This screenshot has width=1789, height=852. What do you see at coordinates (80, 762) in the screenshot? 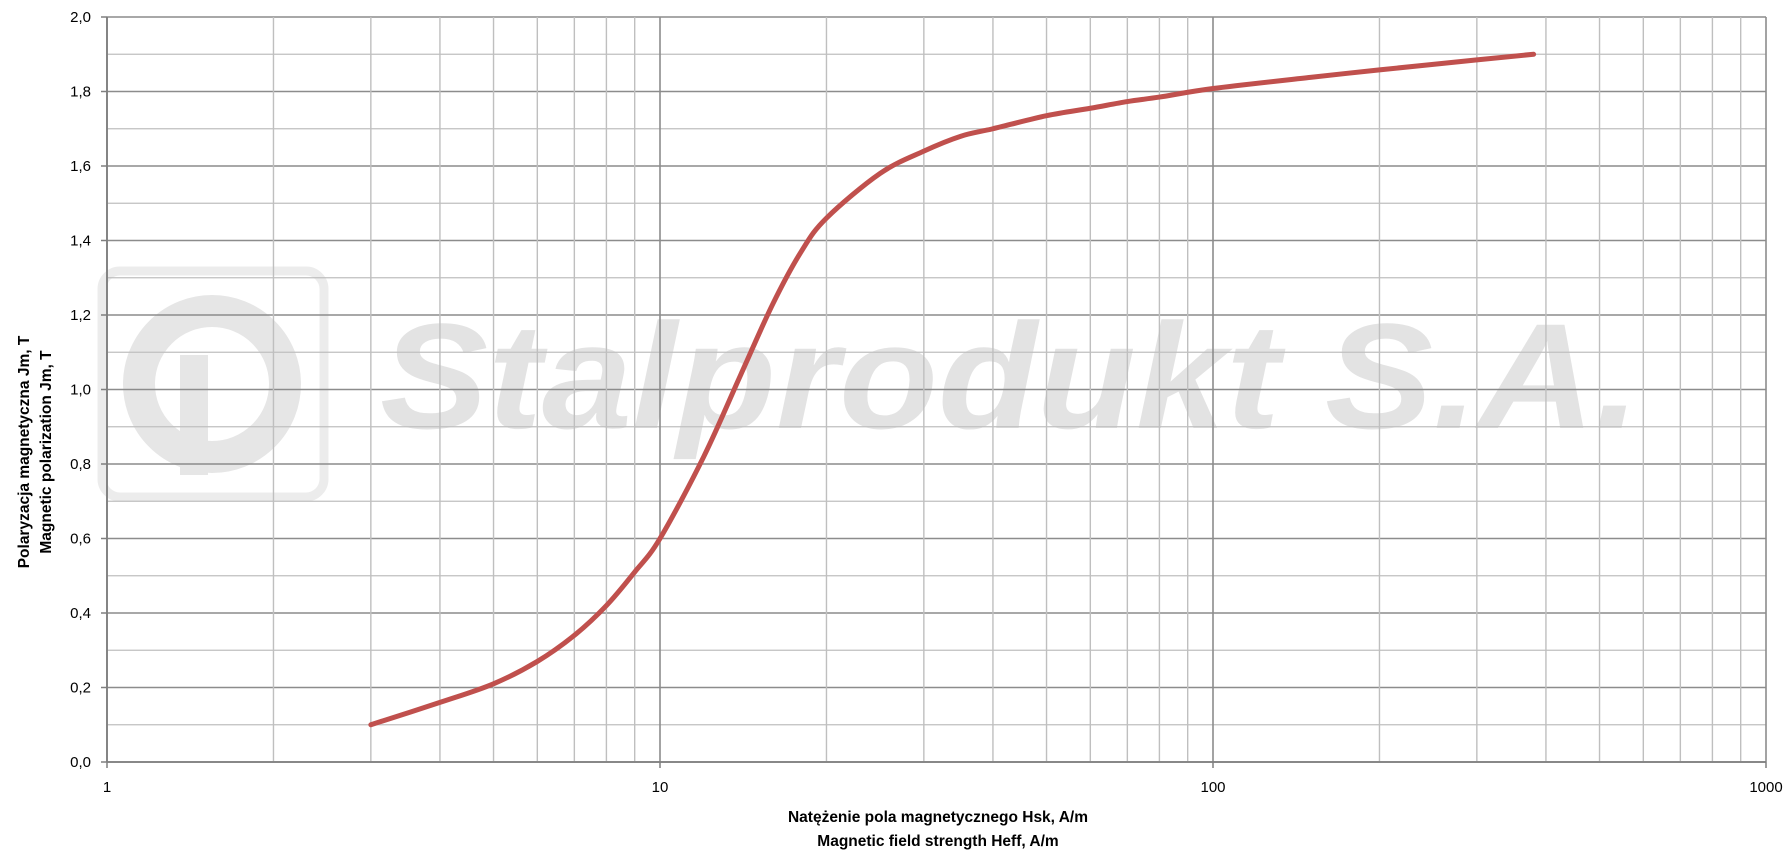
I see `y-tick-label: 0,0` at bounding box center [80, 762].